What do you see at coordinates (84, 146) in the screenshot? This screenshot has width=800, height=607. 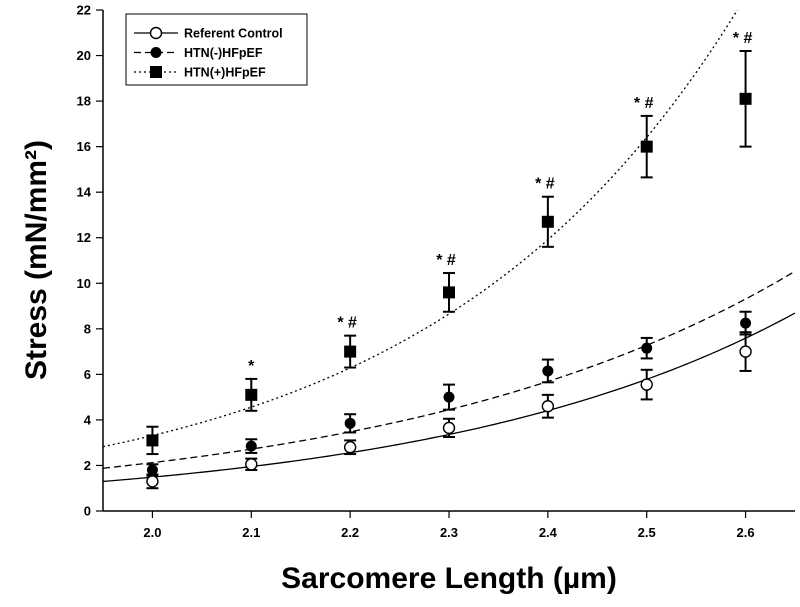 I see `y-tick-label: 16` at bounding box center [84, 146].